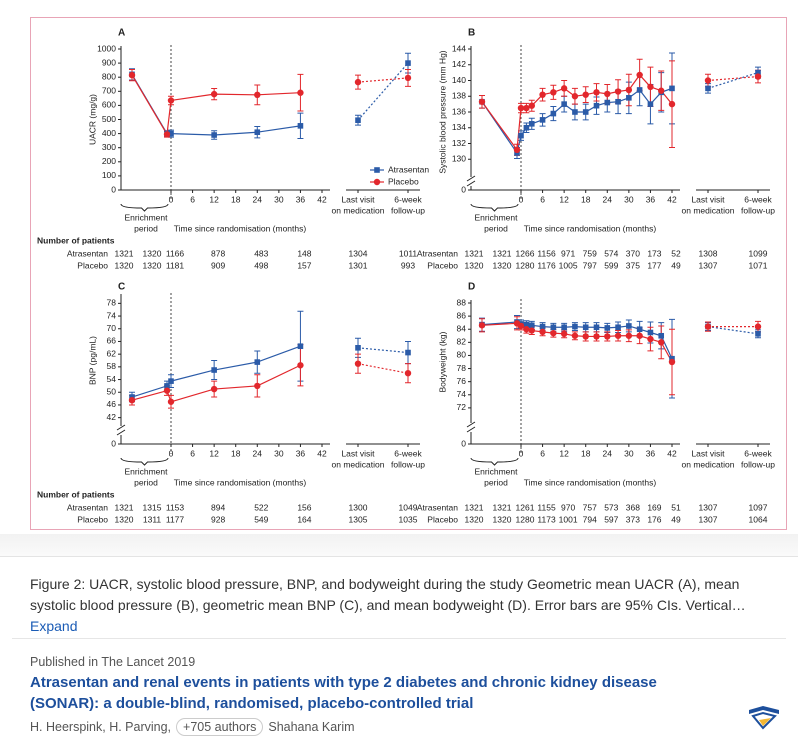  I want to click on patient-count: 1153, so click(175, 507).